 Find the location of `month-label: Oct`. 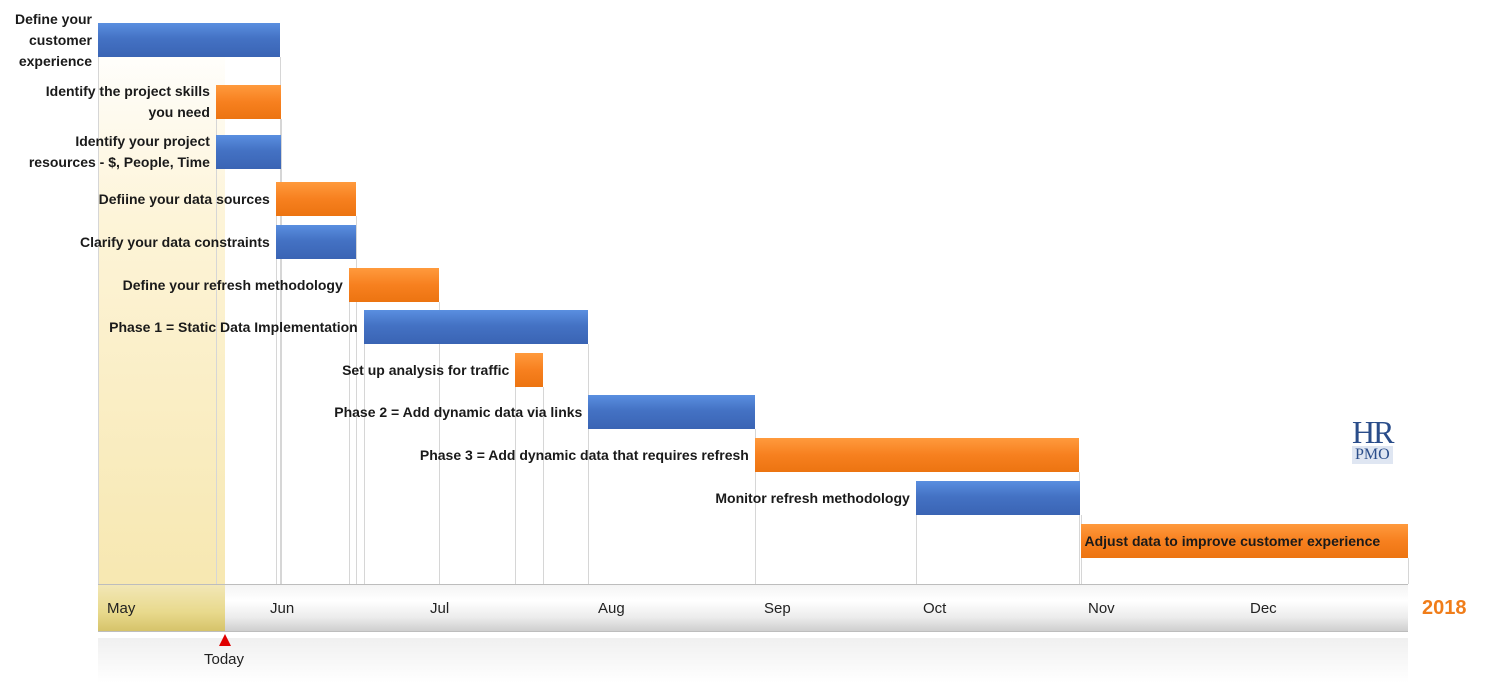

month-label: Oct is located at coordinates (935, 608).